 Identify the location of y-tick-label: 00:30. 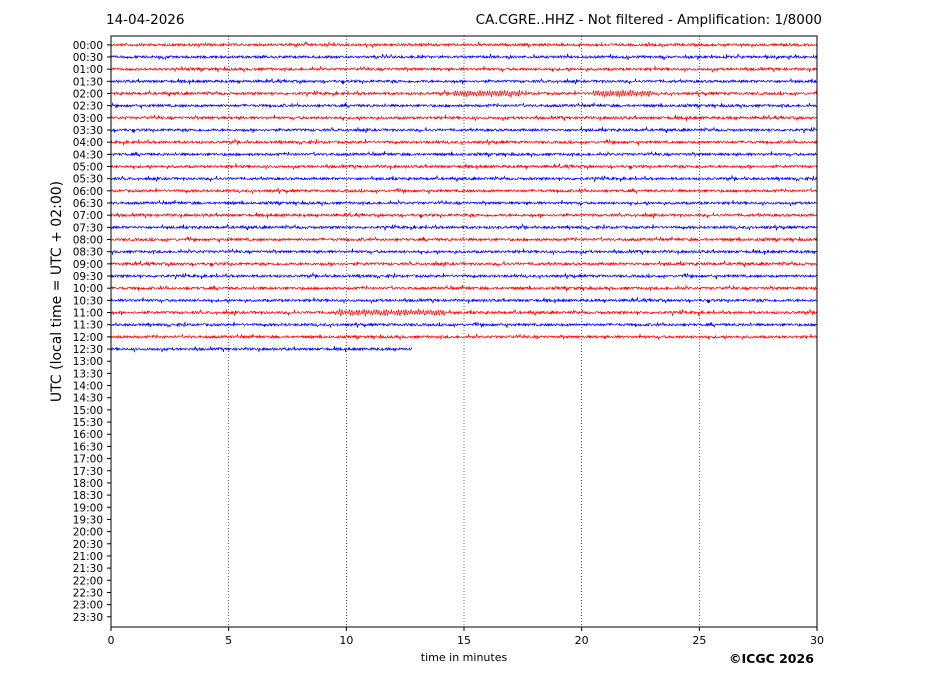
(88, 58).